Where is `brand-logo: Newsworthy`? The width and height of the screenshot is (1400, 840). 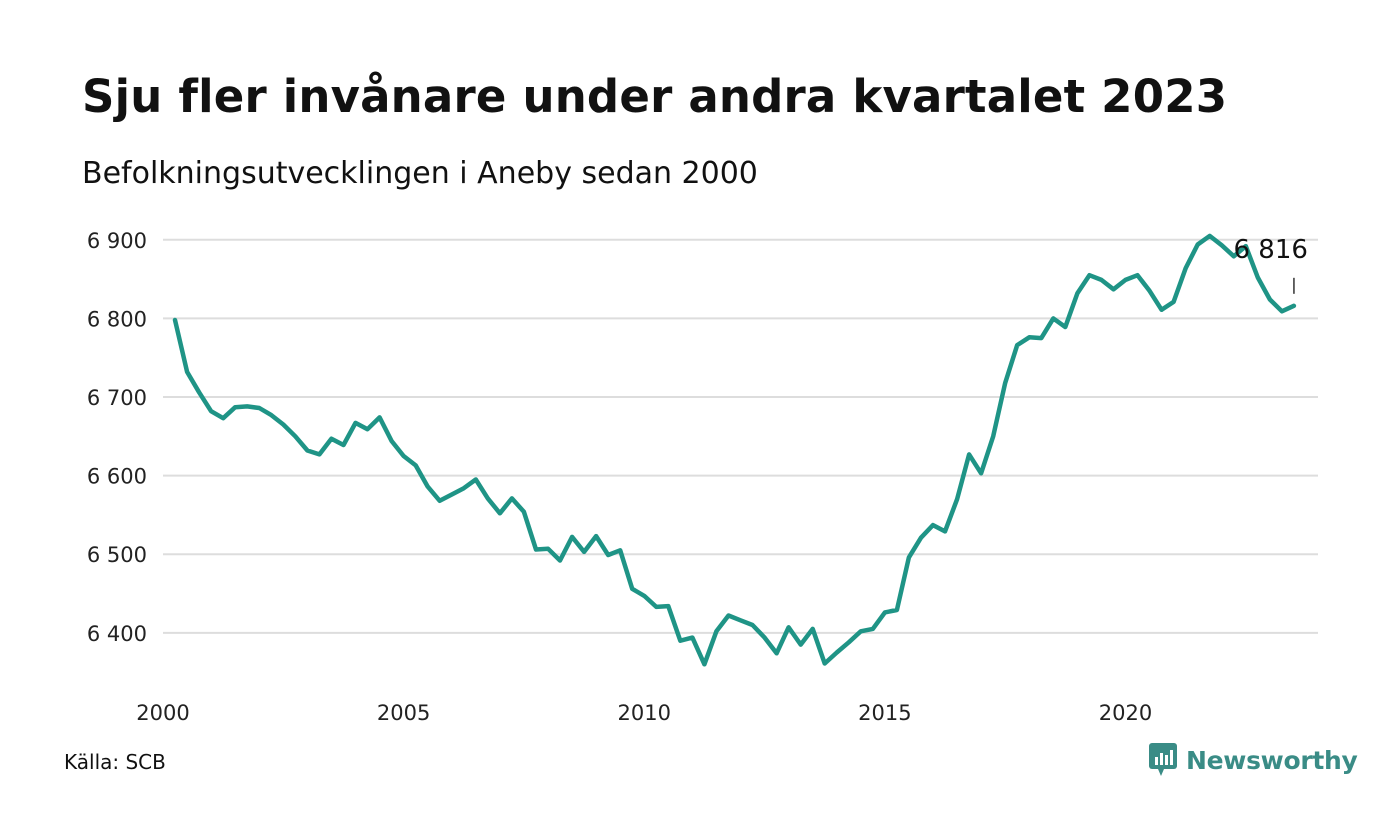
brand-logo: Newsworthy is located at coordinates (1253, 760).